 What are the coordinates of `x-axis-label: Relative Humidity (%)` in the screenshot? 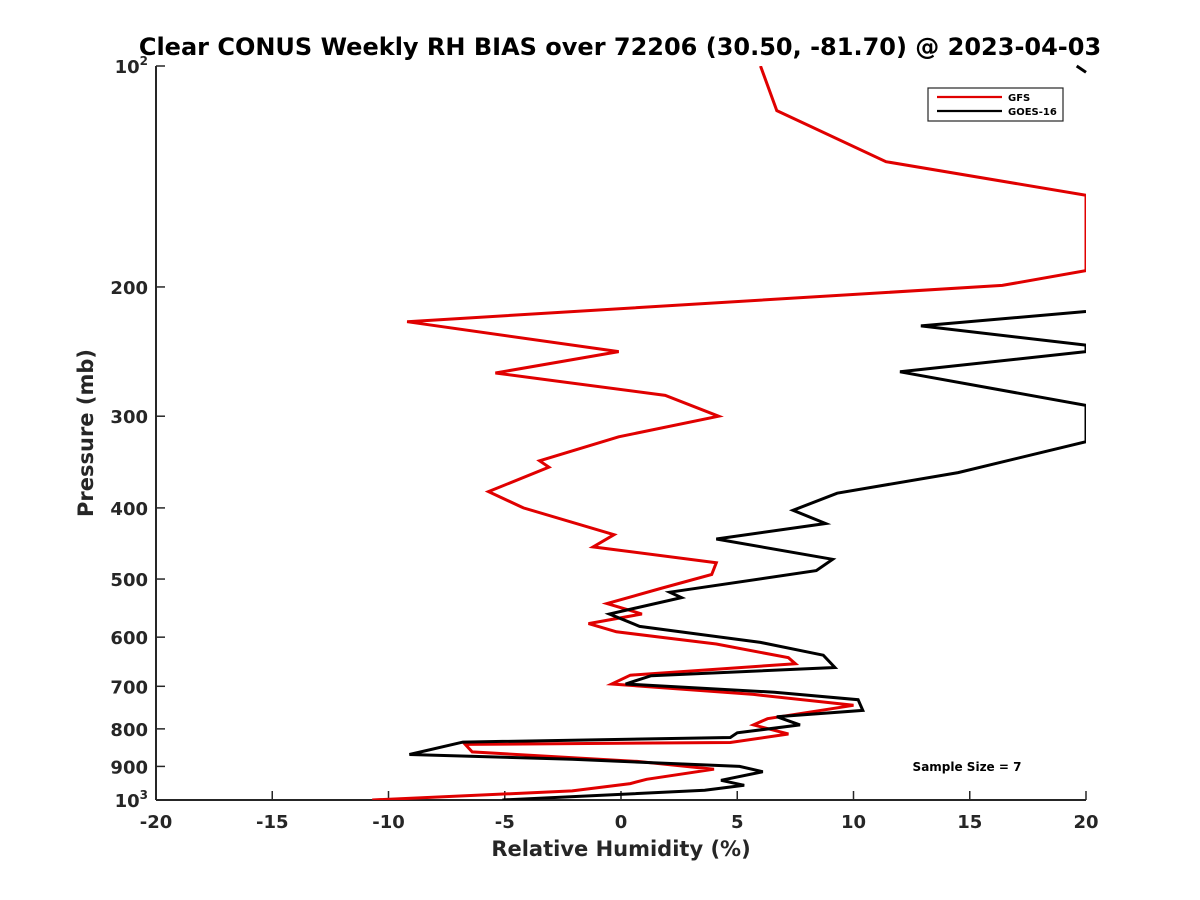 It's located at (620, 849).